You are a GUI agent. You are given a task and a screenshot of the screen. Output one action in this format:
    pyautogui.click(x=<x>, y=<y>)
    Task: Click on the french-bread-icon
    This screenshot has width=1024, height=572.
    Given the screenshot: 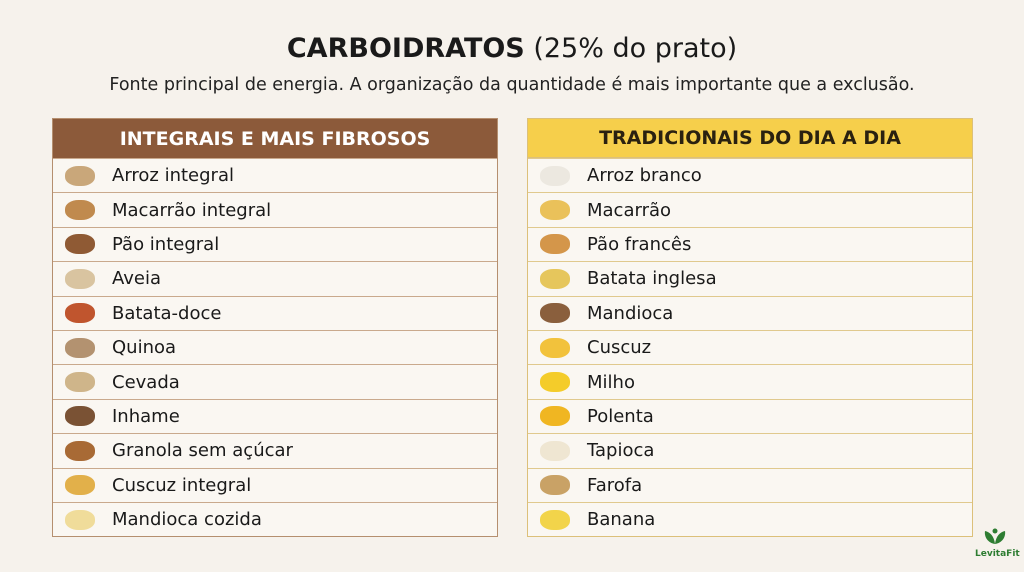 What is the action you would take?
    pyautogui.click(x=555, y=244)
    